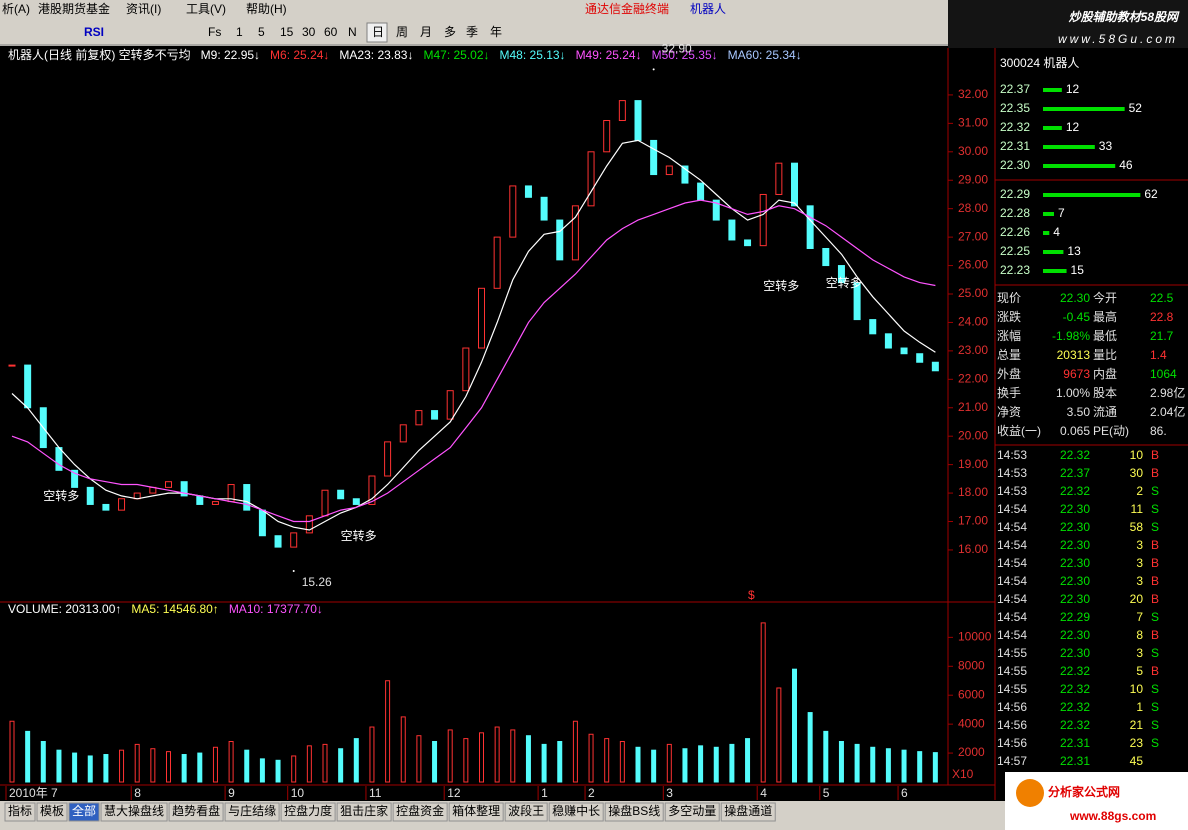  I want to click on trade-side: B, so click(1155, 473).